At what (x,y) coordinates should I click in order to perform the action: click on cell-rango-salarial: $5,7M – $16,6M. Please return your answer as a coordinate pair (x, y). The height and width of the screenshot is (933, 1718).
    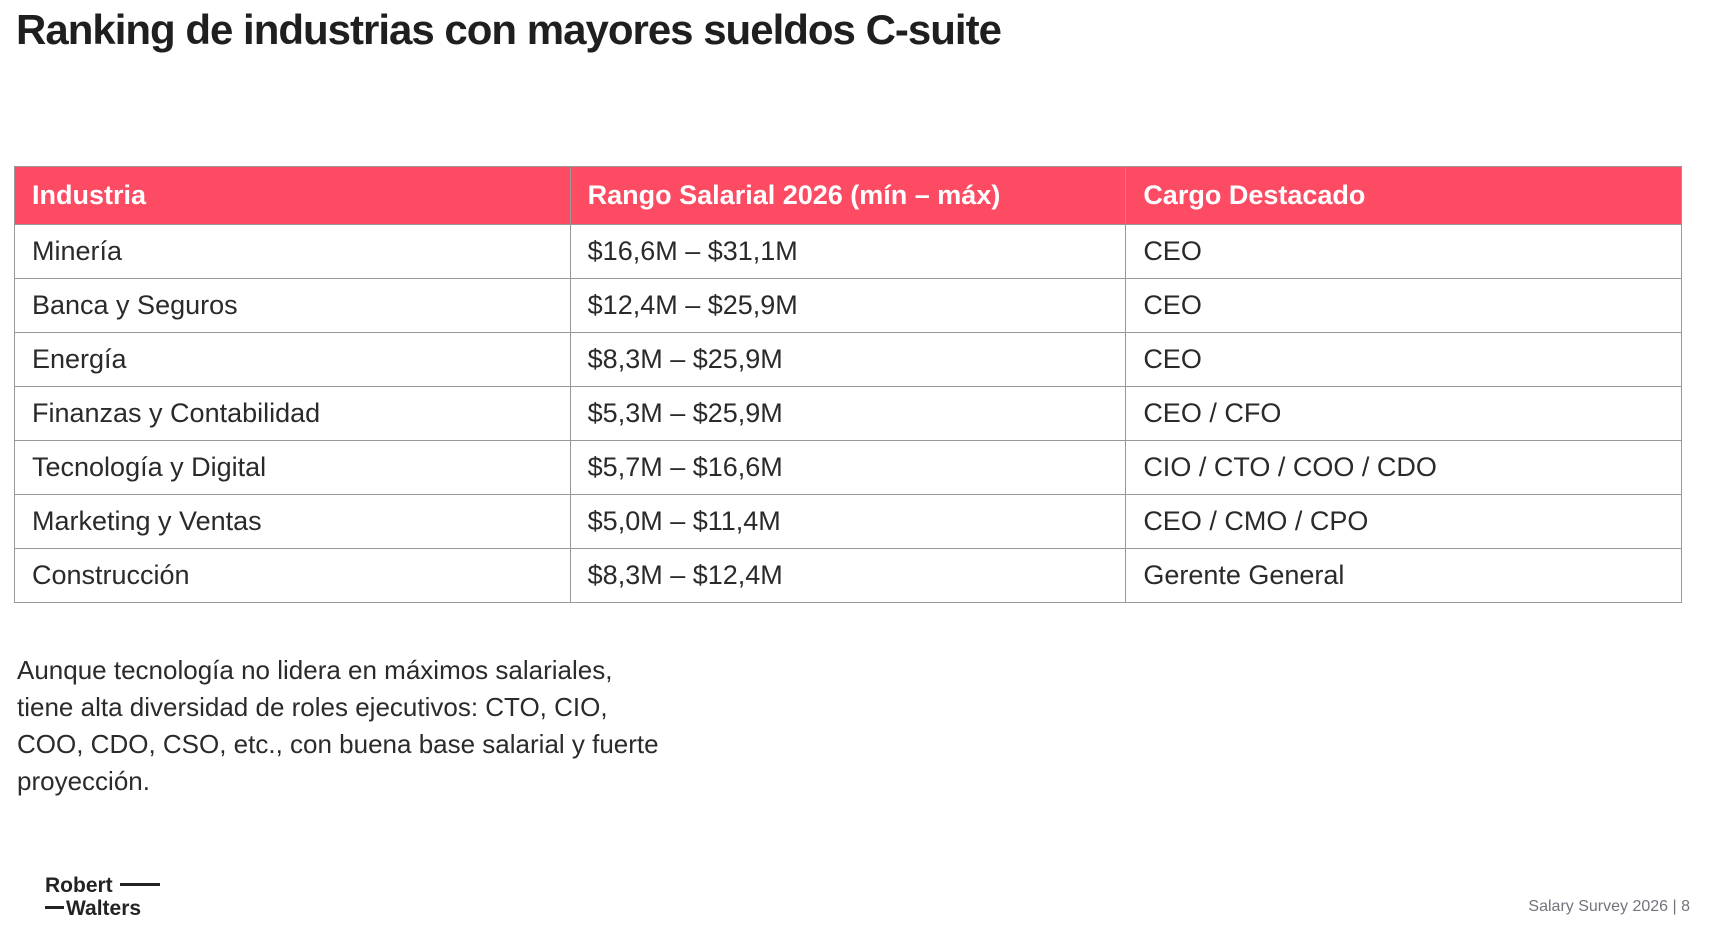
    Looking at the image, I should click on (848, 467).